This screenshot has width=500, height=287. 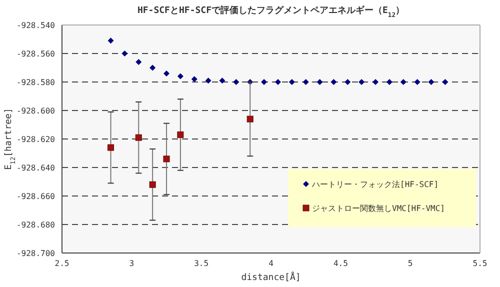 What do you see at coordinates (36, 25) in the screenshot?
I see `y-tick-label: -928.540` at bounding box center [36, 25].